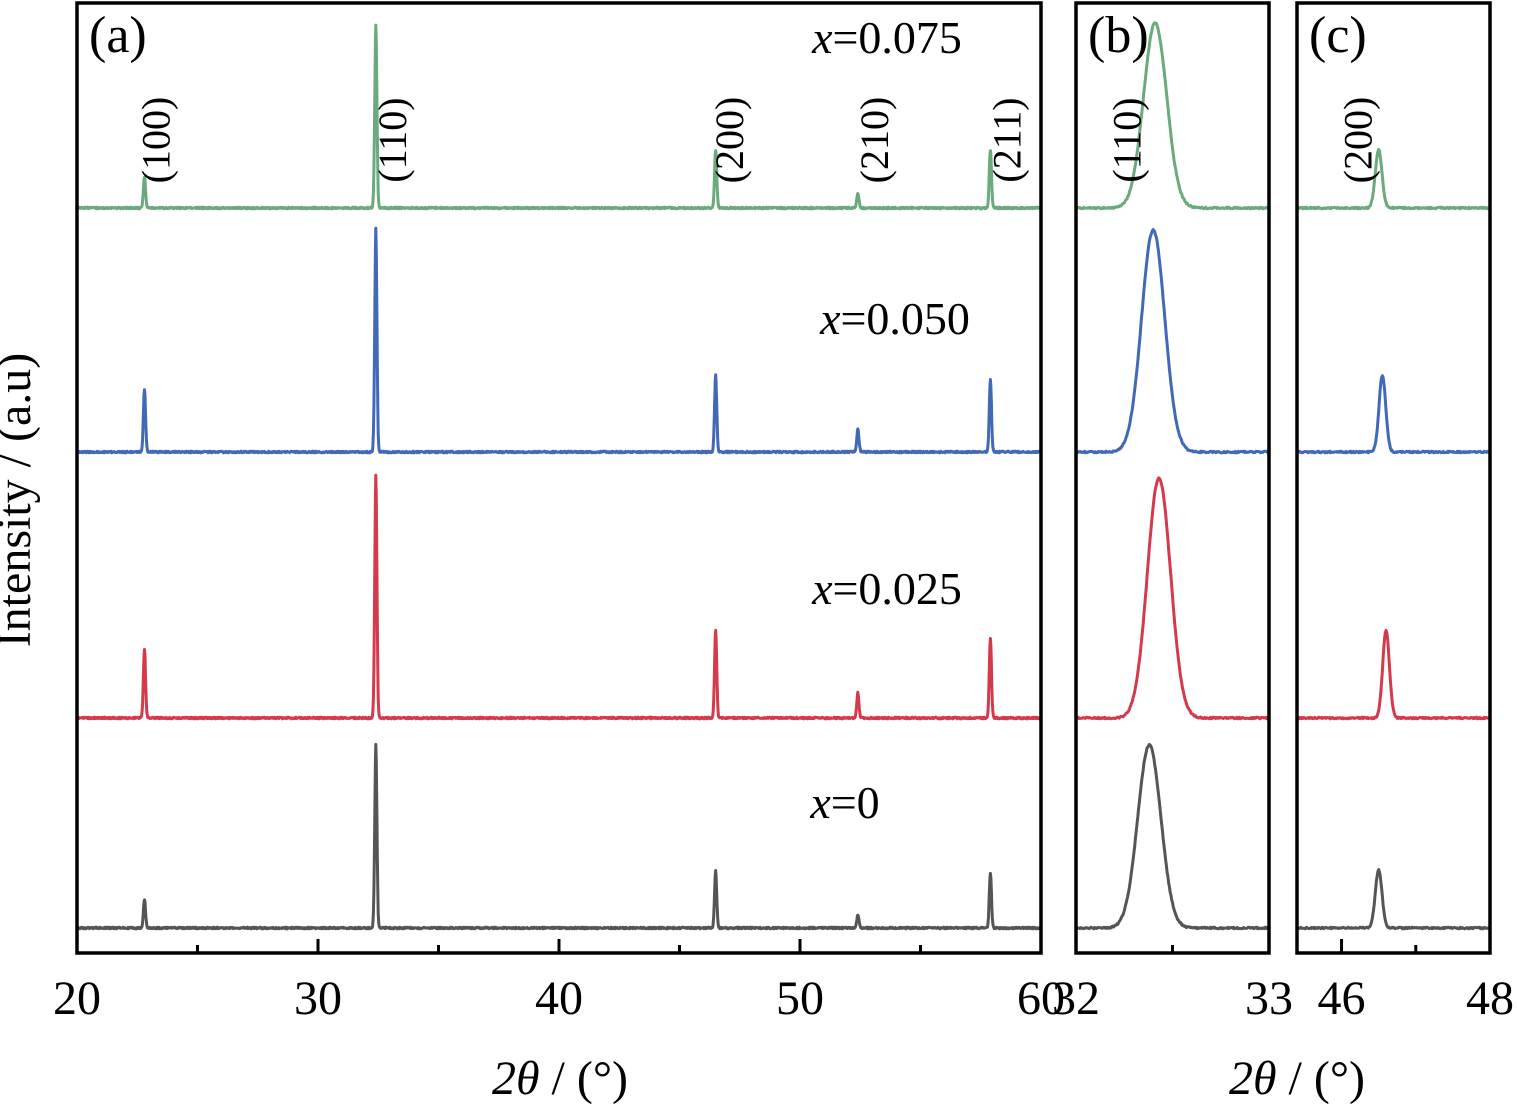  I want to click on peak-label-a: (210), so click(874, 140).